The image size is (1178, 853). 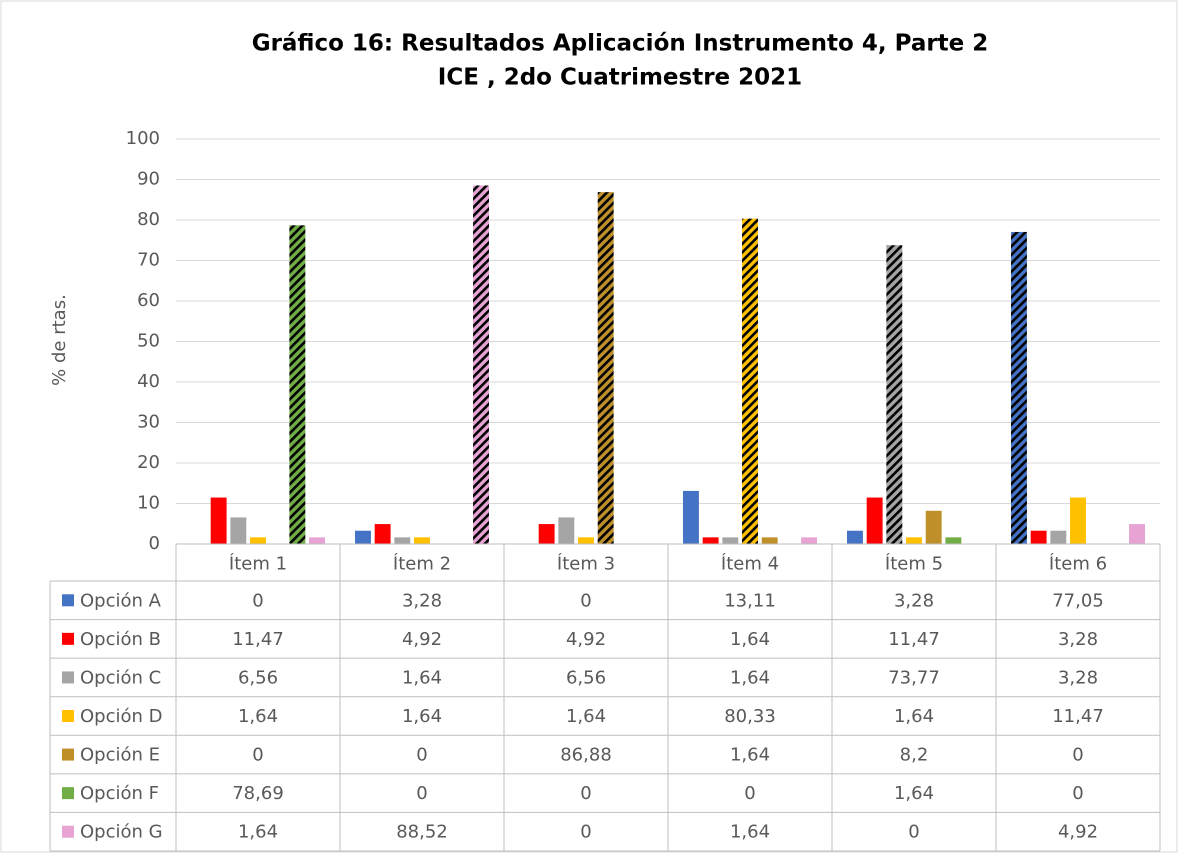 I want to click on x-tick-label: Ítem 2, so click(x=422, y=564).